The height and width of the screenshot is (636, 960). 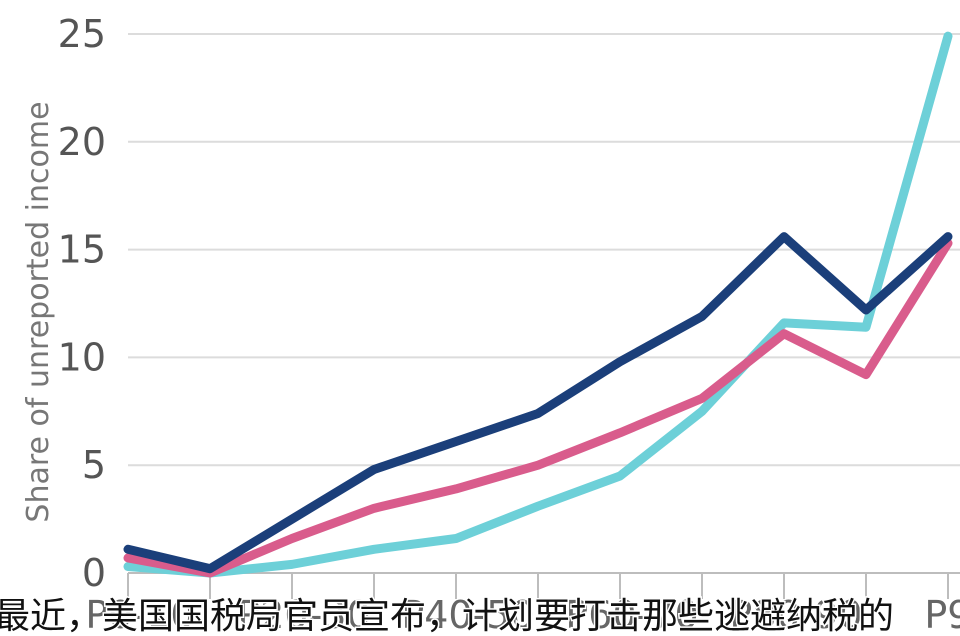 I want to click on x-tick-label-5: P95, so click(x=942, y=614).